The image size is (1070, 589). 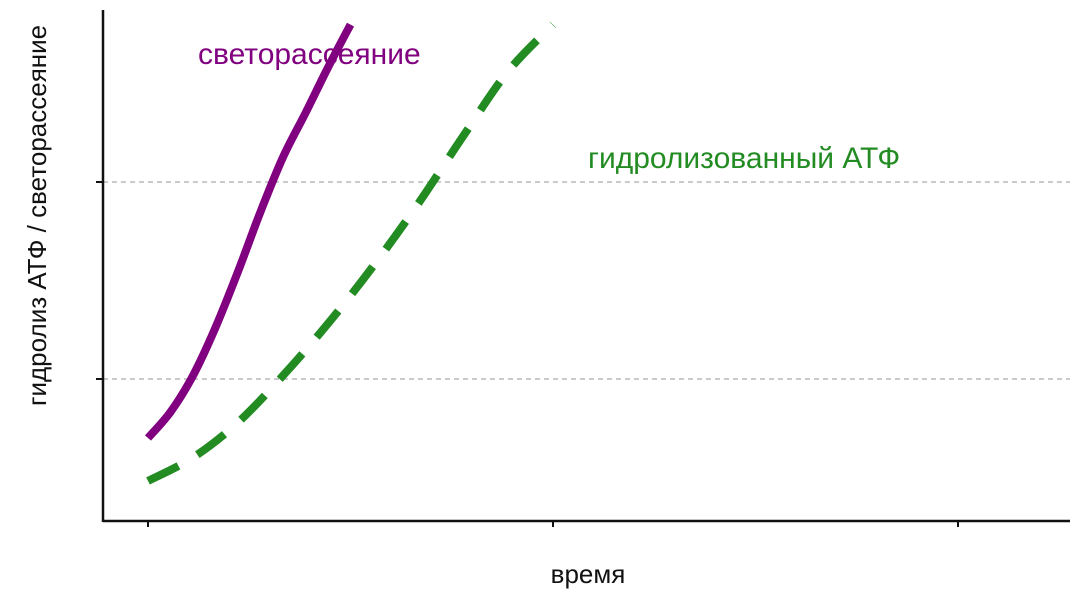 I want to click on x-axis-label: время, so click(x=588, y=574).